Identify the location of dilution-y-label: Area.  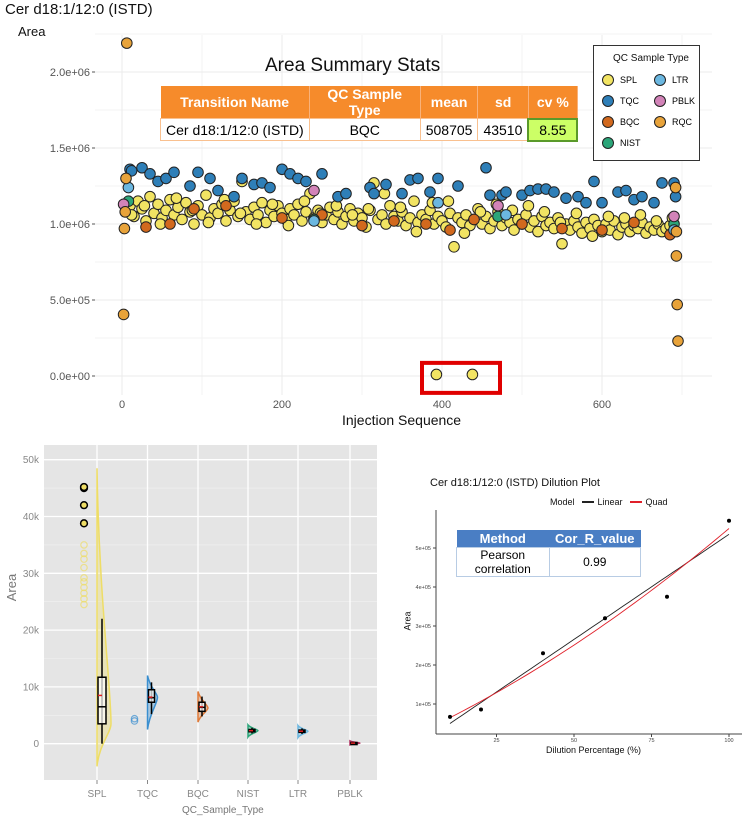
(407, 621).